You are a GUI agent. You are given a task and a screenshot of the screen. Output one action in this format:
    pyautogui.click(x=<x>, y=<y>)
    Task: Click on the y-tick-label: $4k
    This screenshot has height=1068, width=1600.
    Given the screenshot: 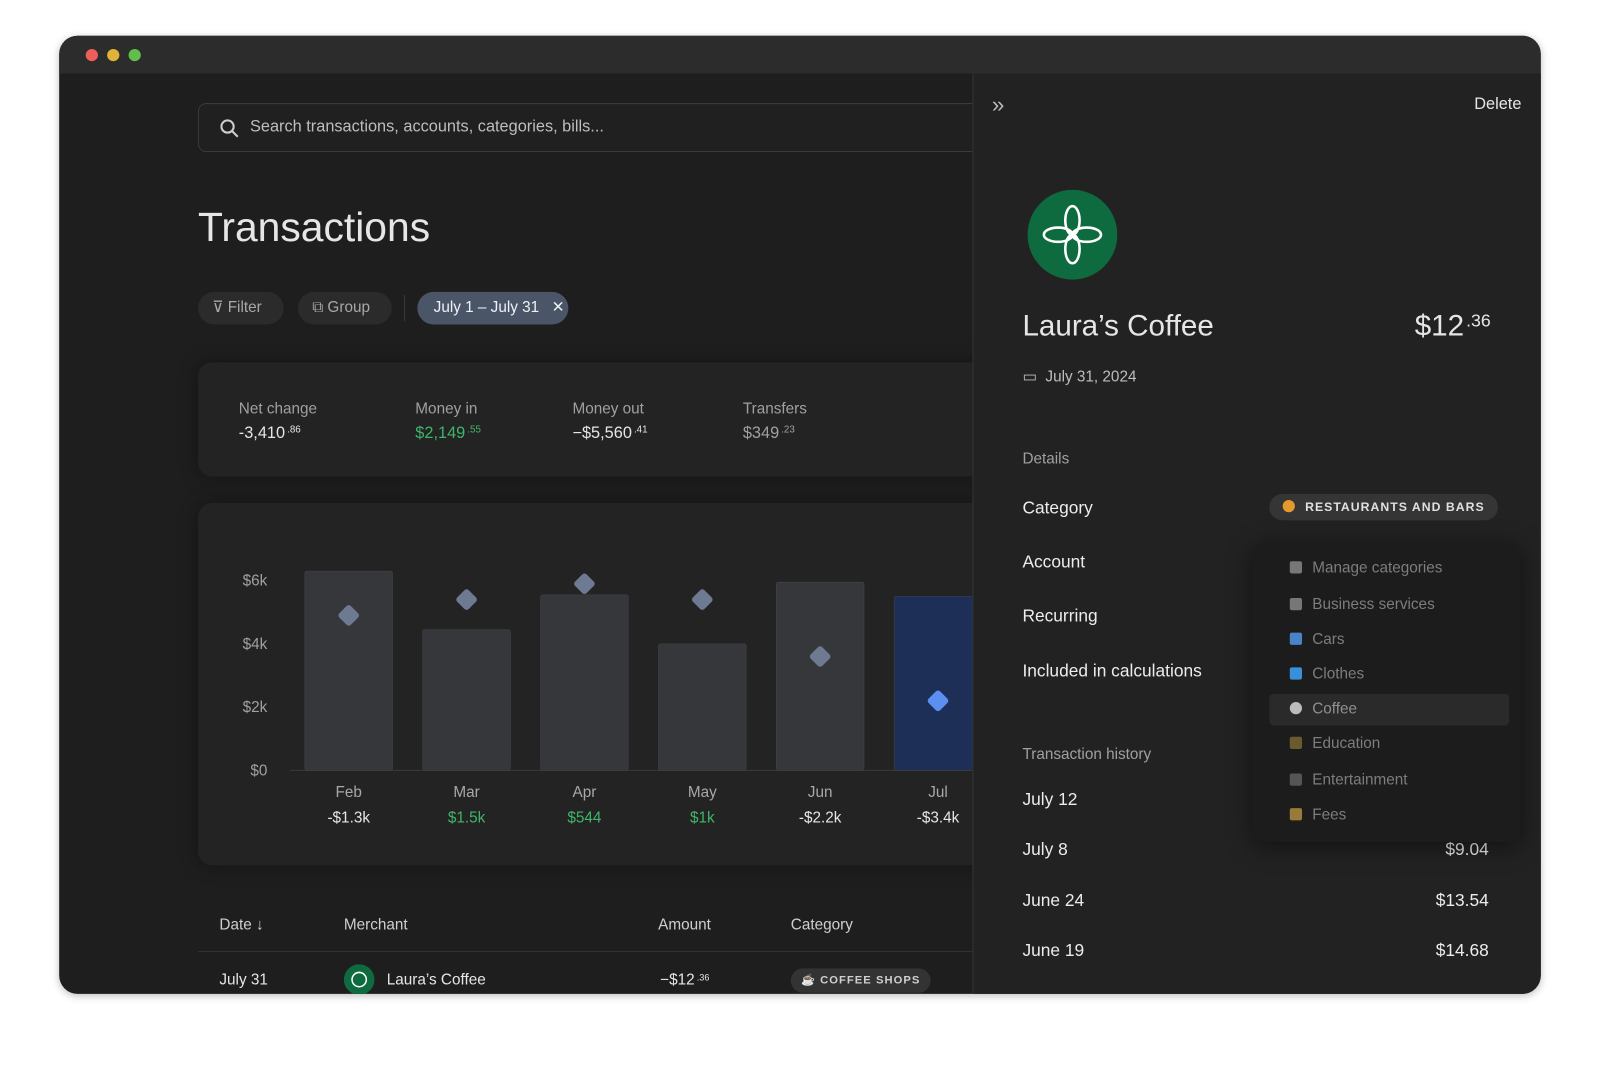 What is the action you would take?
    pyautogui.click(x=255, y=644)
    